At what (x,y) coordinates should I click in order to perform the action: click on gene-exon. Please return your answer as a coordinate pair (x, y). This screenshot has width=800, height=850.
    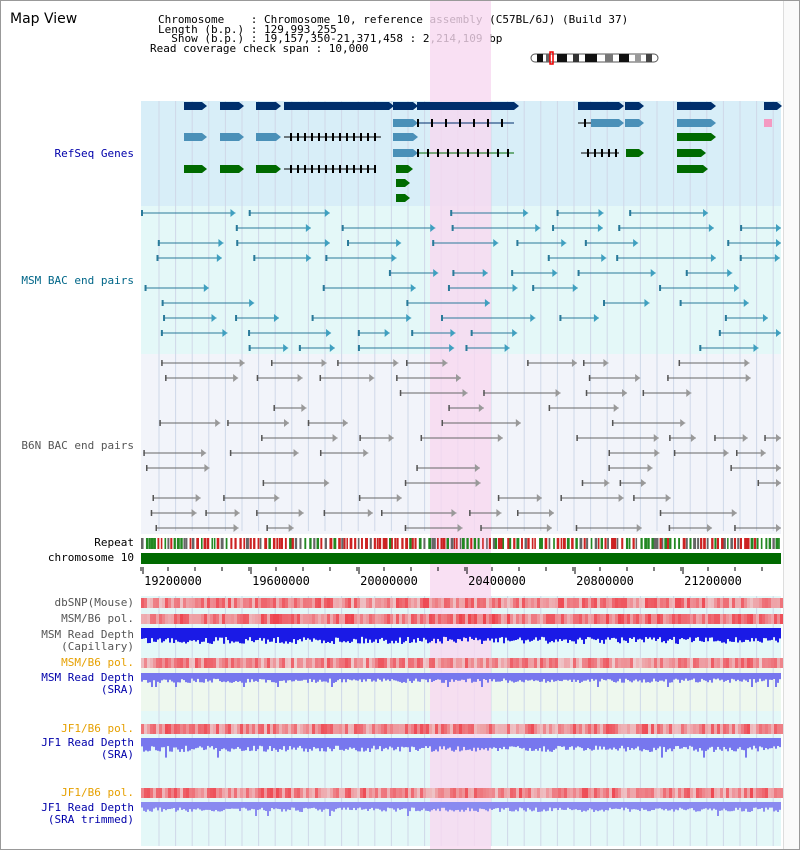
    Looking at the image, I should click on (312, 137).